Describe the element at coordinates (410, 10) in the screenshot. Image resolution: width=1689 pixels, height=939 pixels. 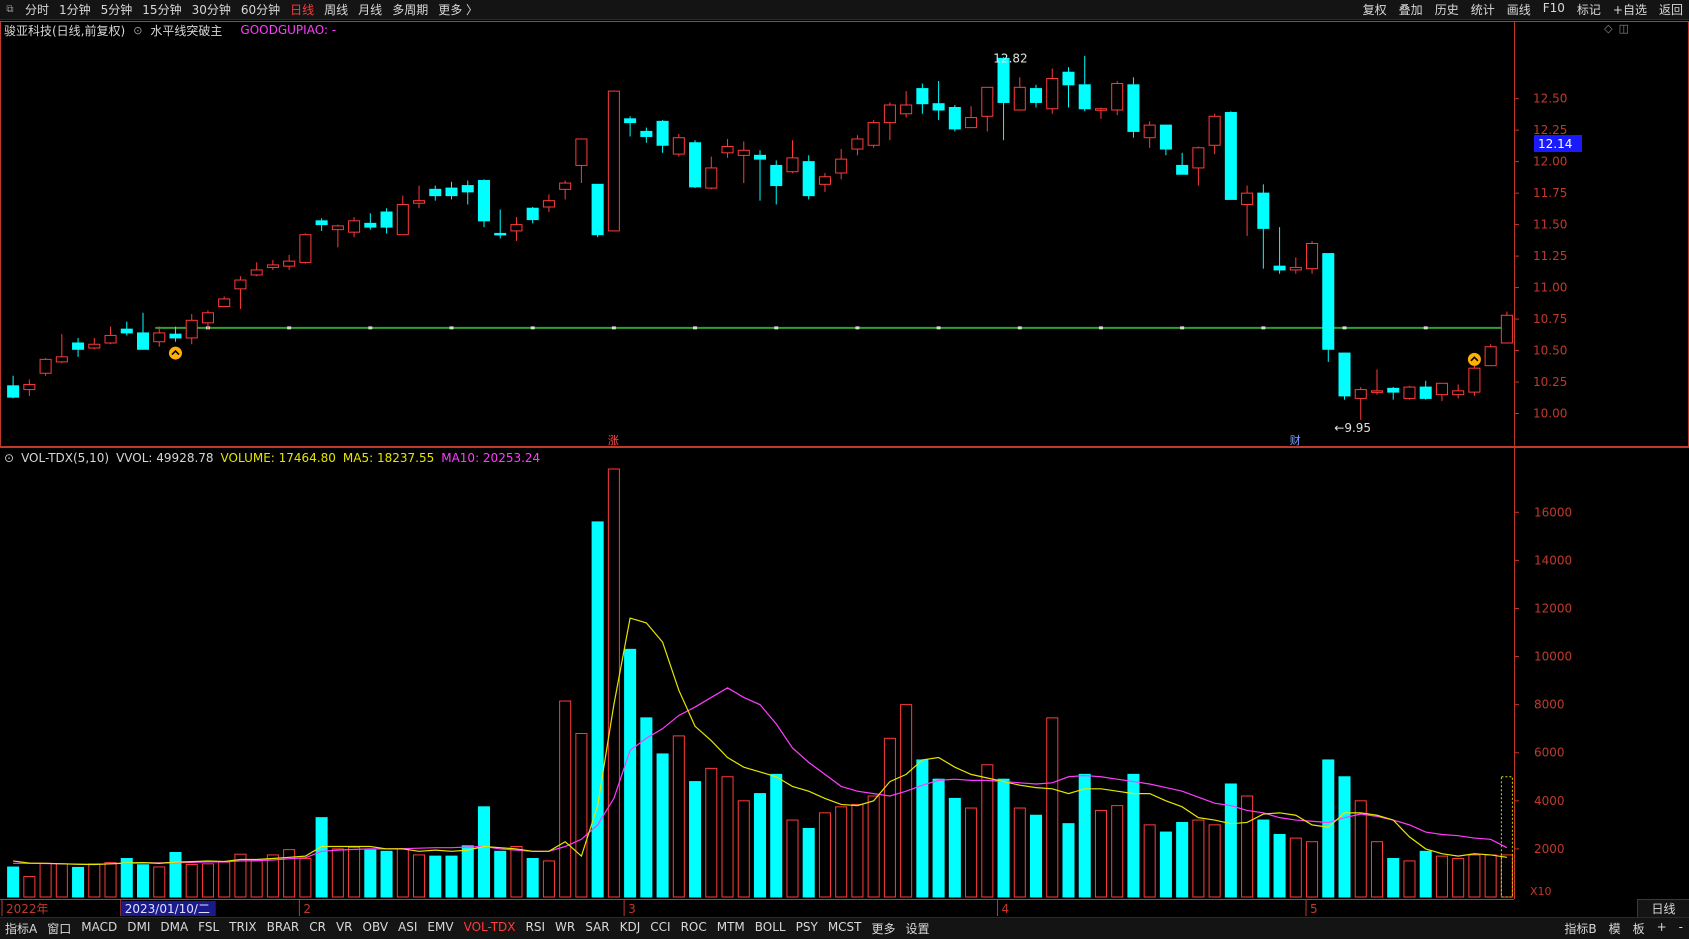
I see `period-tab-9: 多周期` at that location.